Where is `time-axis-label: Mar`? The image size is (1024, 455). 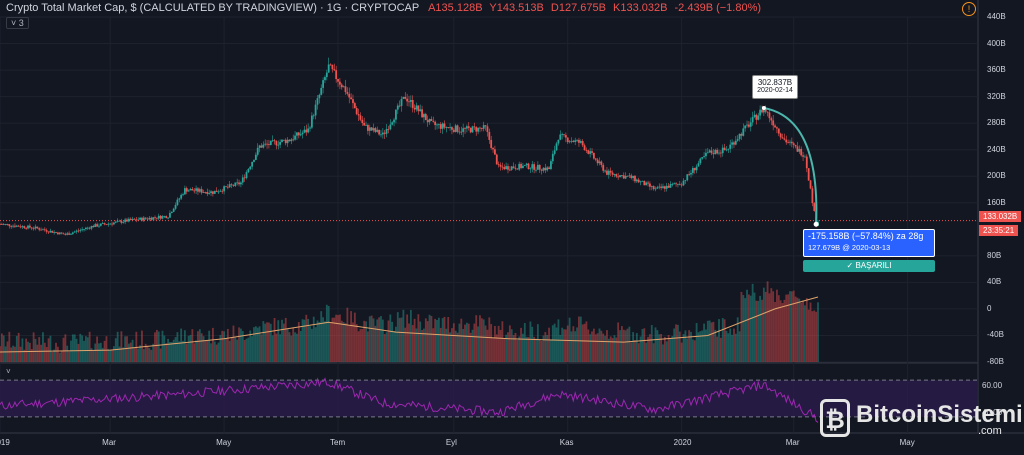
time-axis-label: Mar is located at coordinates (109, 442).